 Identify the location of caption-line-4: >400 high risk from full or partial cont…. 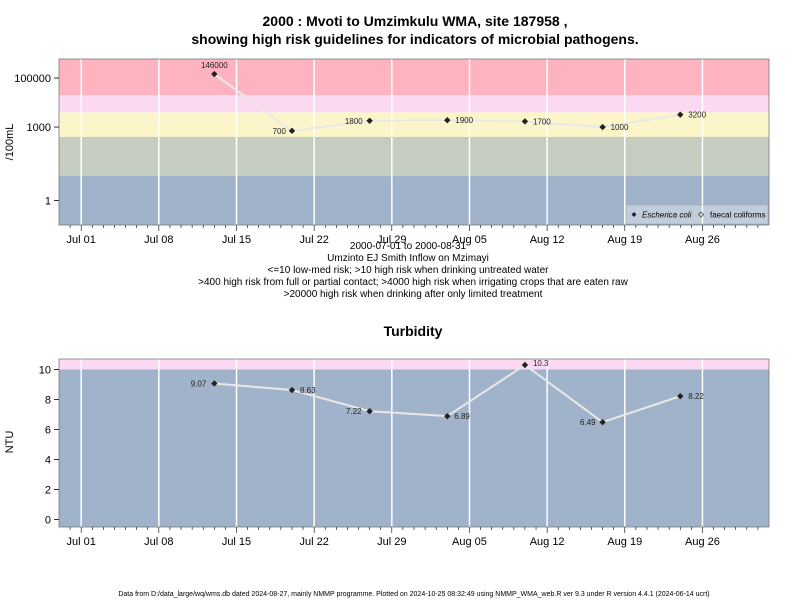
(413, 282).